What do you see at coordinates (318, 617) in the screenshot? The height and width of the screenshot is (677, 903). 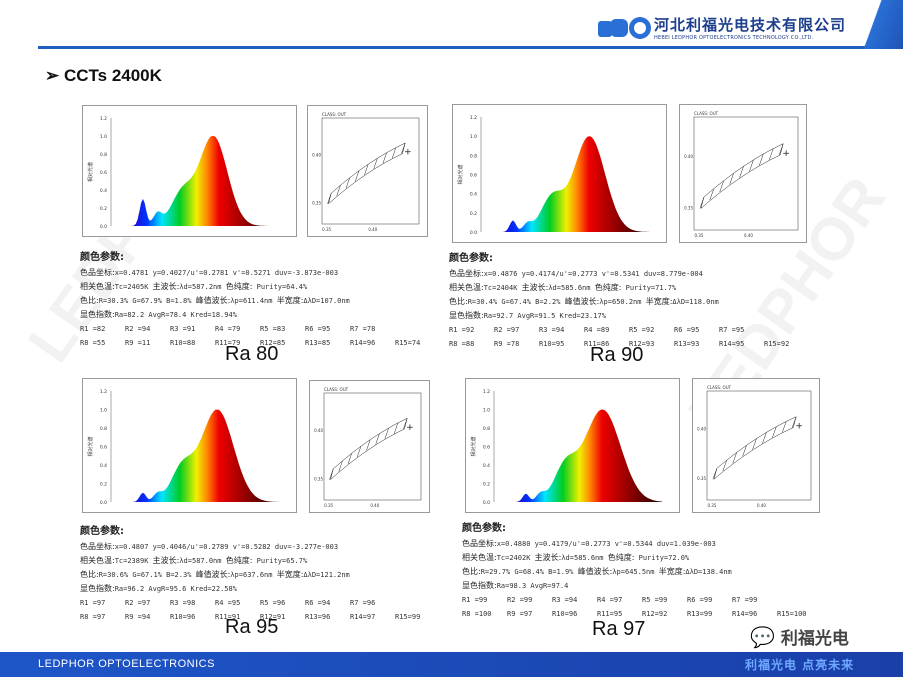 I see `cri-value: R13=96` at bounding box center [318, 617].